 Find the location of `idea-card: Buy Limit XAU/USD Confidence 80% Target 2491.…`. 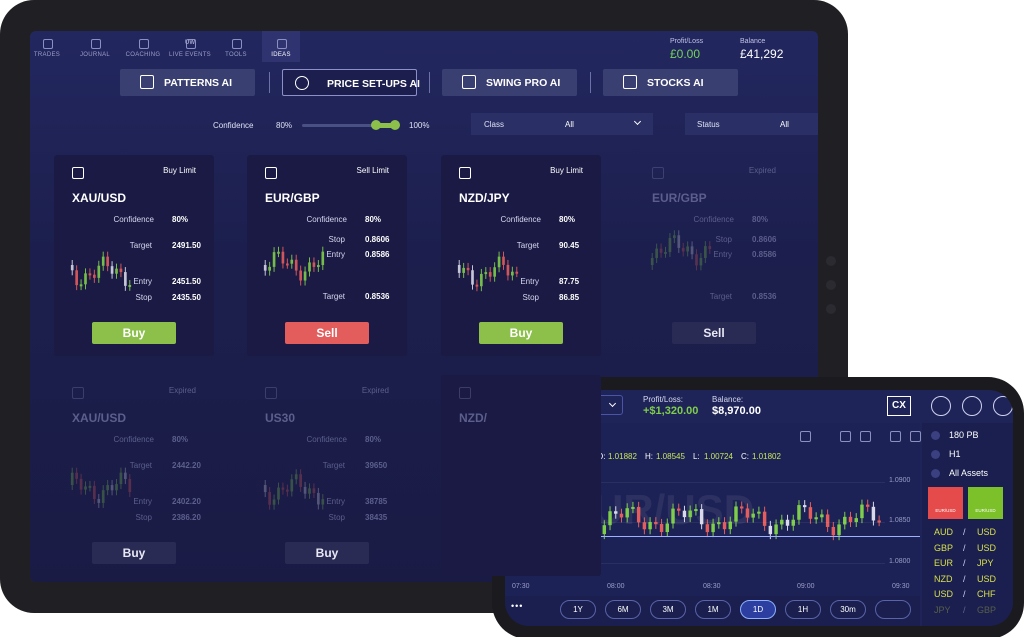

idea-card: Buy Limit XAU/USD Confidence 80% Target 2491.… is located at coordinates (134, 255).